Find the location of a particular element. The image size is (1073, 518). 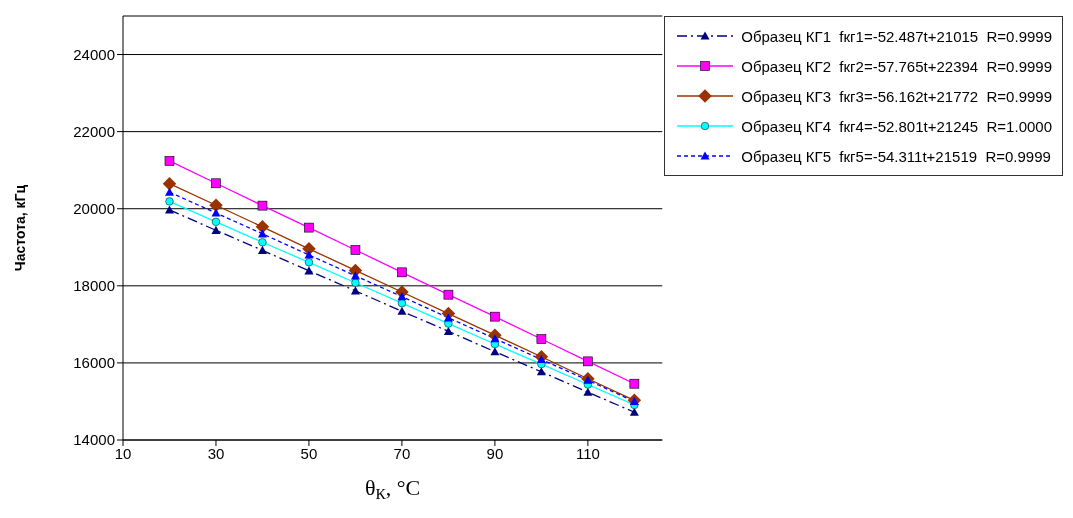

x-tick-label: 30 is located at coordinates (216, 453).